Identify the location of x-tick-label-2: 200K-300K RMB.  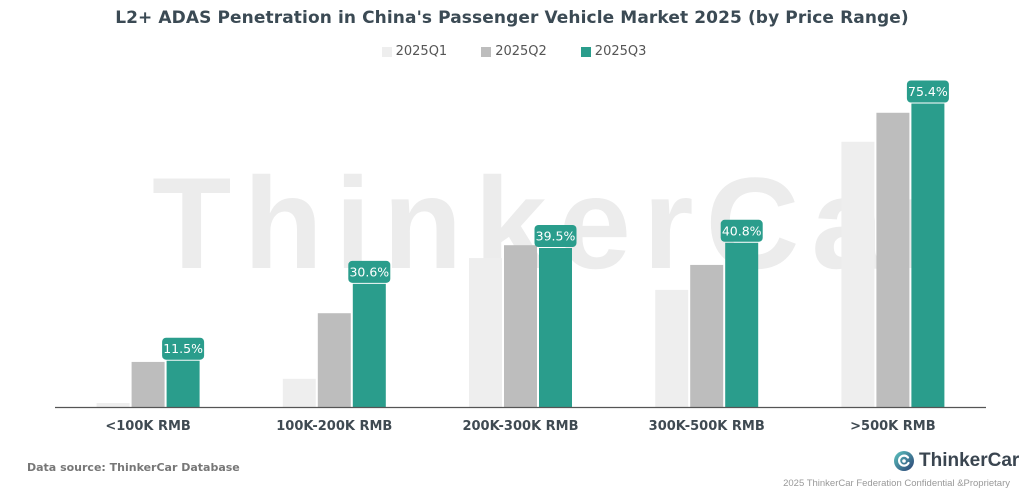
(520, 426).